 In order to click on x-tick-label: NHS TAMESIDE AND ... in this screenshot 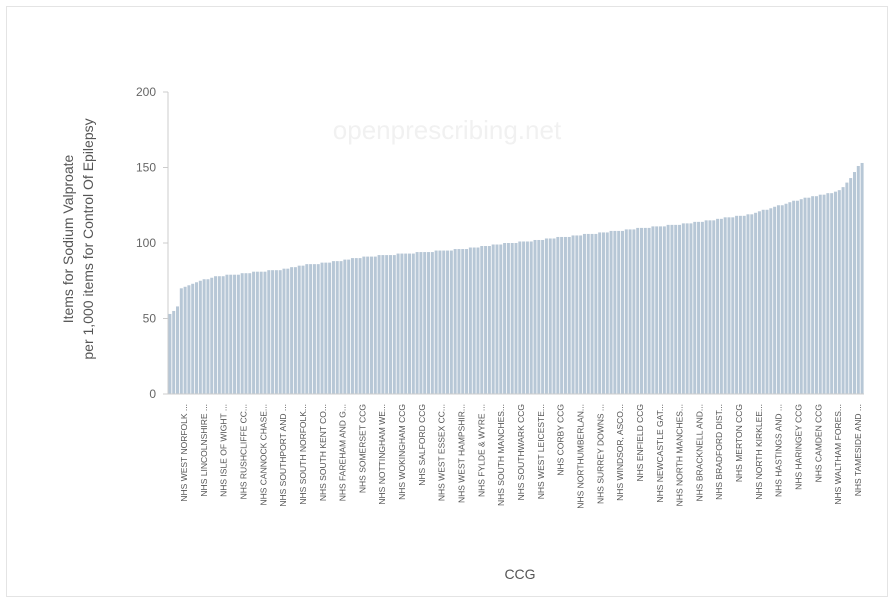, I will do `click(858, 450)`.